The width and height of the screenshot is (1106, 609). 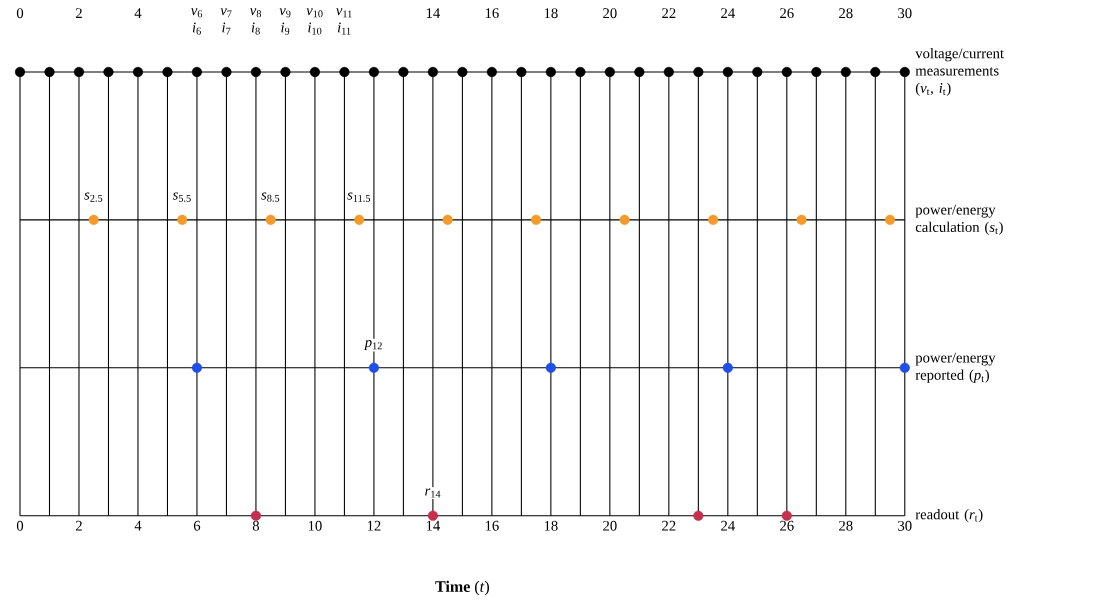 I want to click on y-tick-label: readout (r$_{t}$), so click(x=949, y=516).